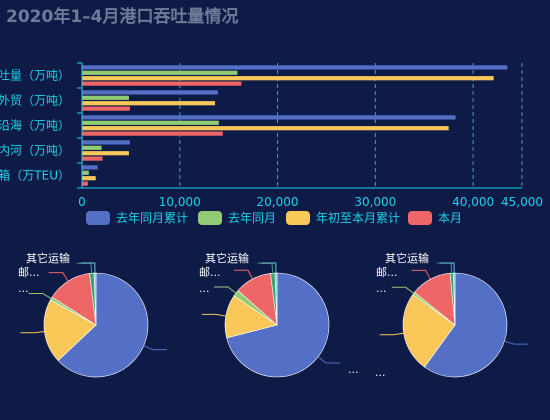 The width and height of the screenshot is (550, 420). I want to click on legend-label: 去年同月, so click(252, 218).